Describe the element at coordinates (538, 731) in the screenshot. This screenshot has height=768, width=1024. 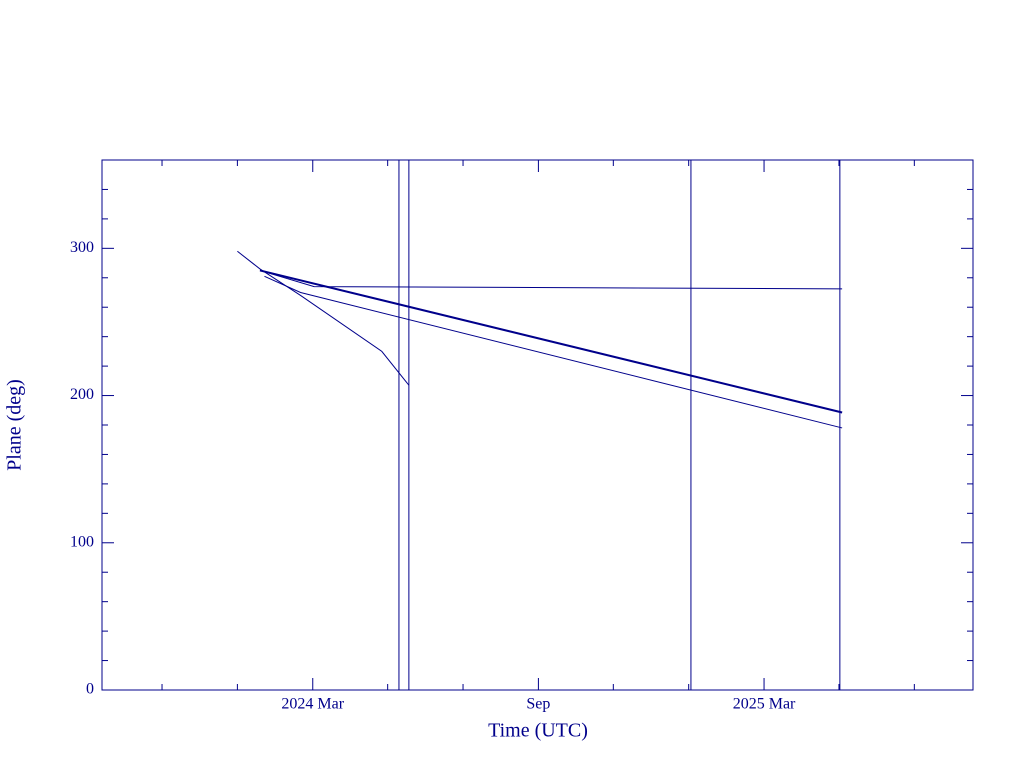
I see `x-axis-label: Time (UTC)` at that location.